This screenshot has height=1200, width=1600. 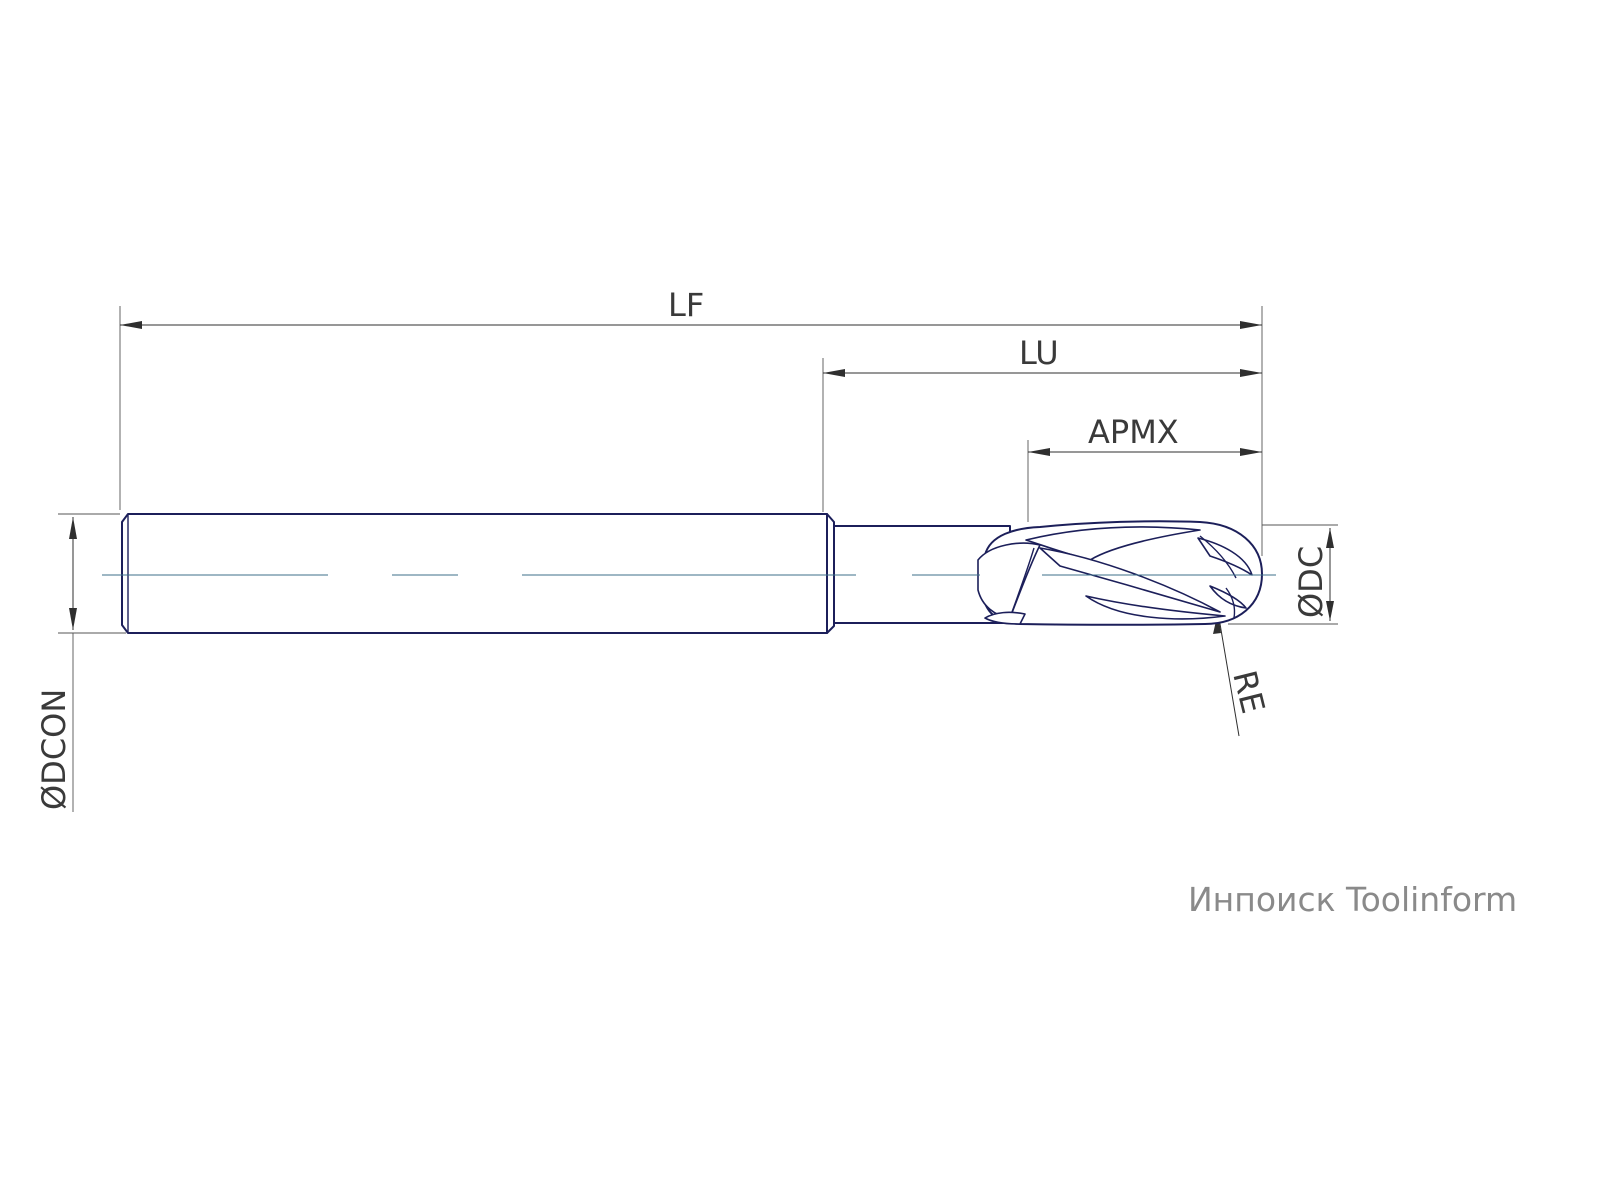 I want to click on label-lu: LU, so click(x=1039, y=353).